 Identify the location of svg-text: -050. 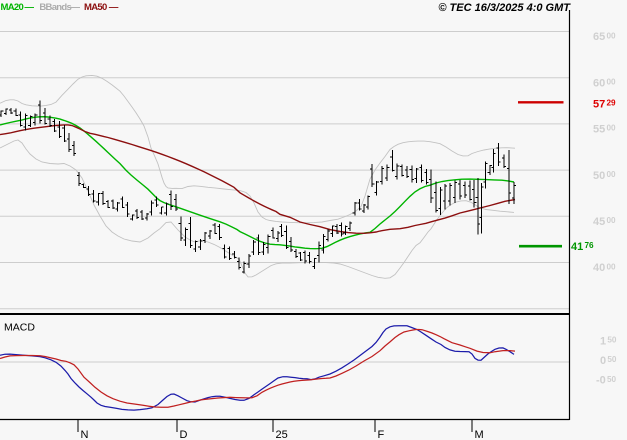
(606, 381).